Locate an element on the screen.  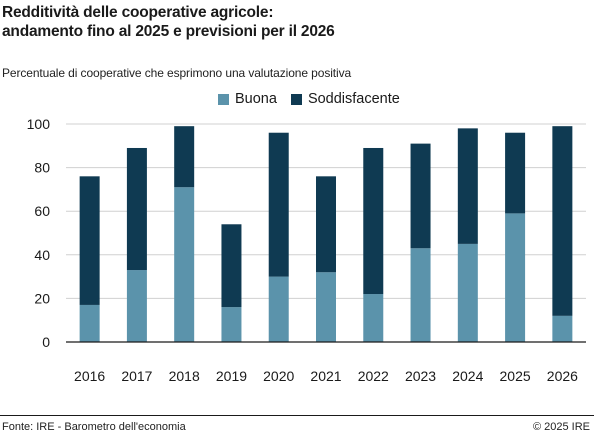
x-tick-label-2025: 2025 is located at coordinates (515, 376).